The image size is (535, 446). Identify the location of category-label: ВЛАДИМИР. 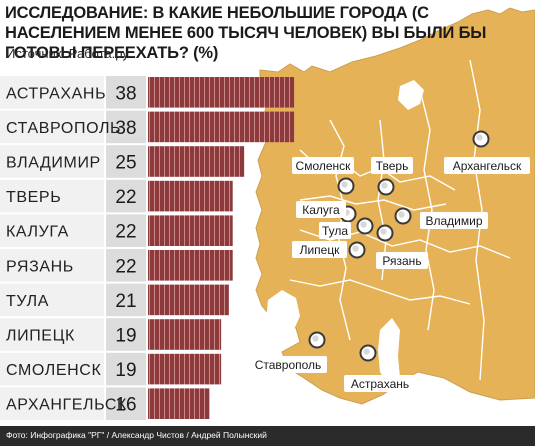
(53, 163).